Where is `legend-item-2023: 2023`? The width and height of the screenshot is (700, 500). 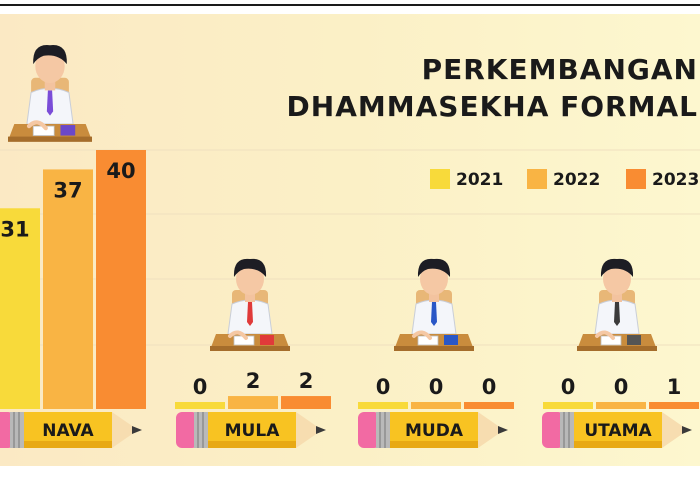 legend-item-2023: 2023 is located at coordinates (662, 179).